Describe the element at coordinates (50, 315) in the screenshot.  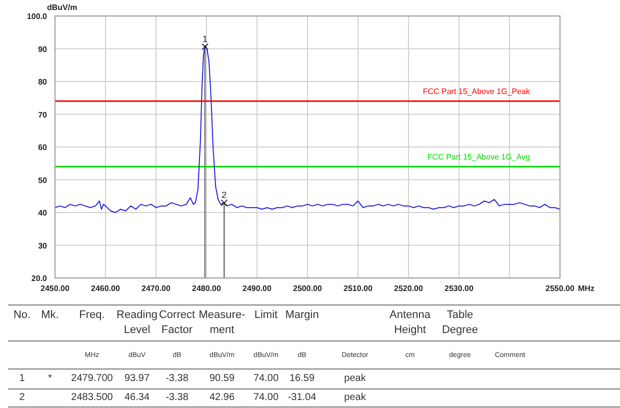
I see `text: Mk.` at that location.